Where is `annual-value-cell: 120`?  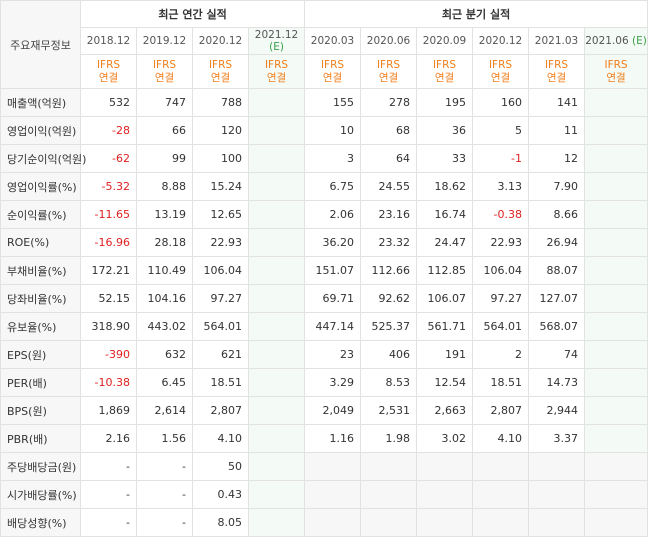 annual-value-cell: 120 is located at coordinates (220, 130).